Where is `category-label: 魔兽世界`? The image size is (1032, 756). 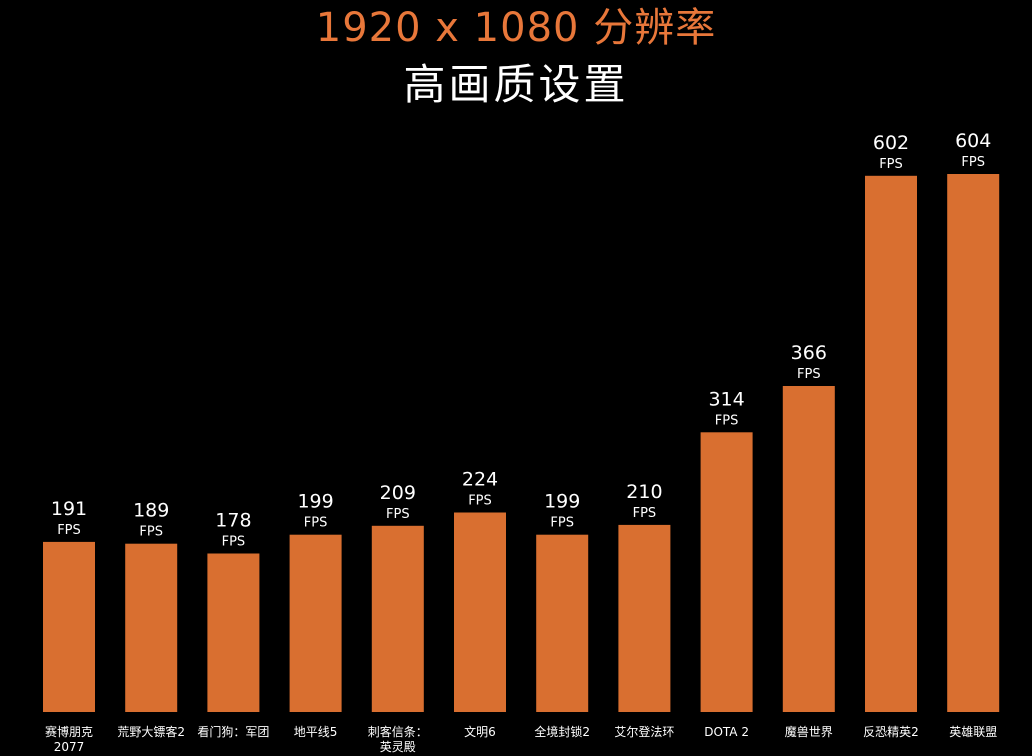
category-label: 魔兽世界 is located at coordinates (809, 731).